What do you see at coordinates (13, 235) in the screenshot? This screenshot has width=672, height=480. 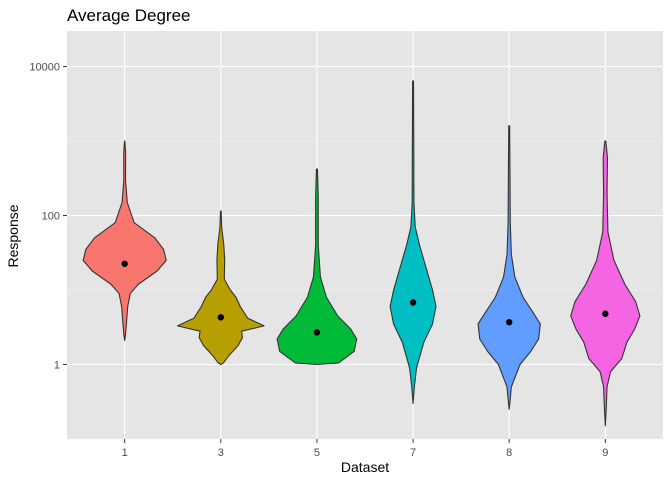 I see `y-axis-label: Response` at bounding box center [13, 235].